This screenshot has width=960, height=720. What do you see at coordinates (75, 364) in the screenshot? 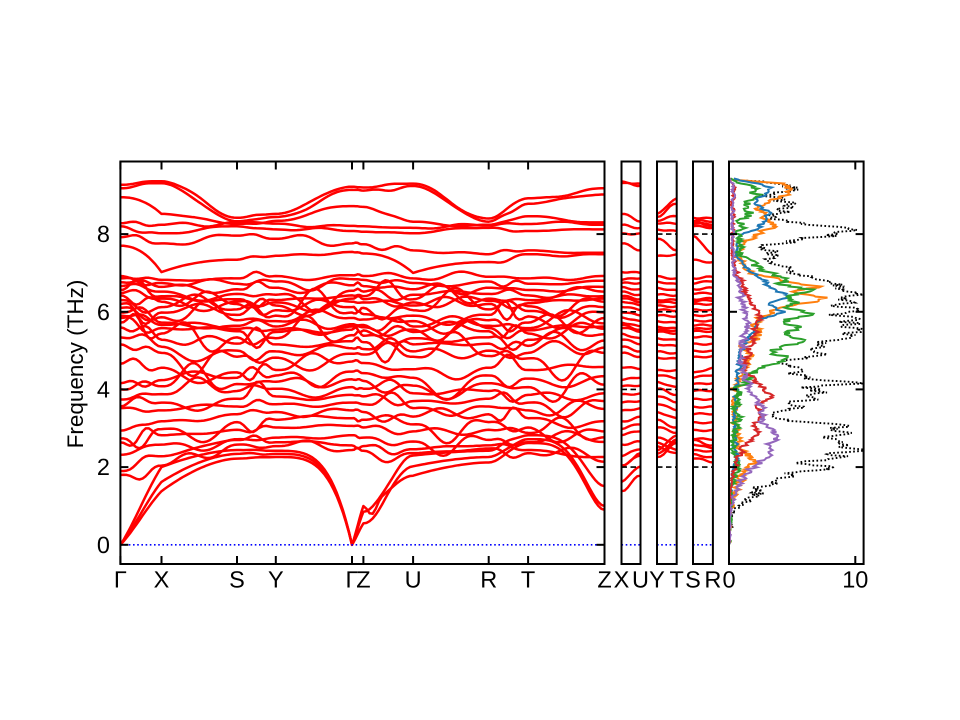
I see `svg-text: Frequency (THz)` at bounding box center [75, 364].